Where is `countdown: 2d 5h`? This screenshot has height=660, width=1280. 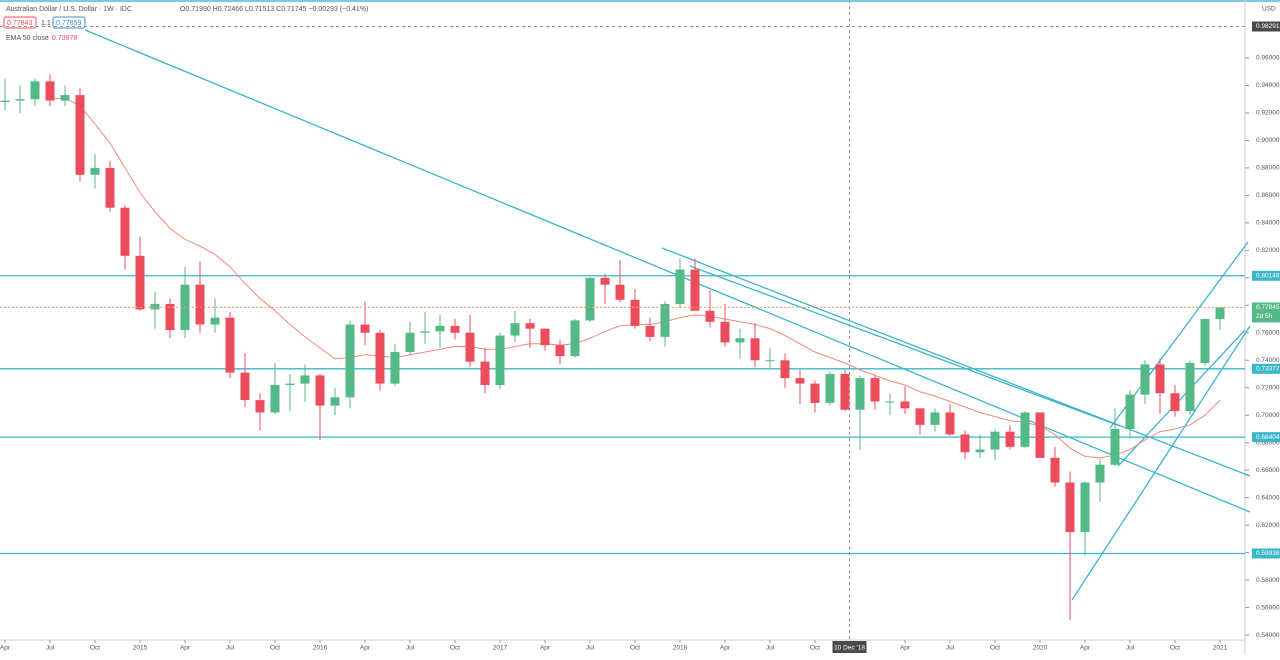 countdown: 2d 5h is located at coordinates (1264, 316).